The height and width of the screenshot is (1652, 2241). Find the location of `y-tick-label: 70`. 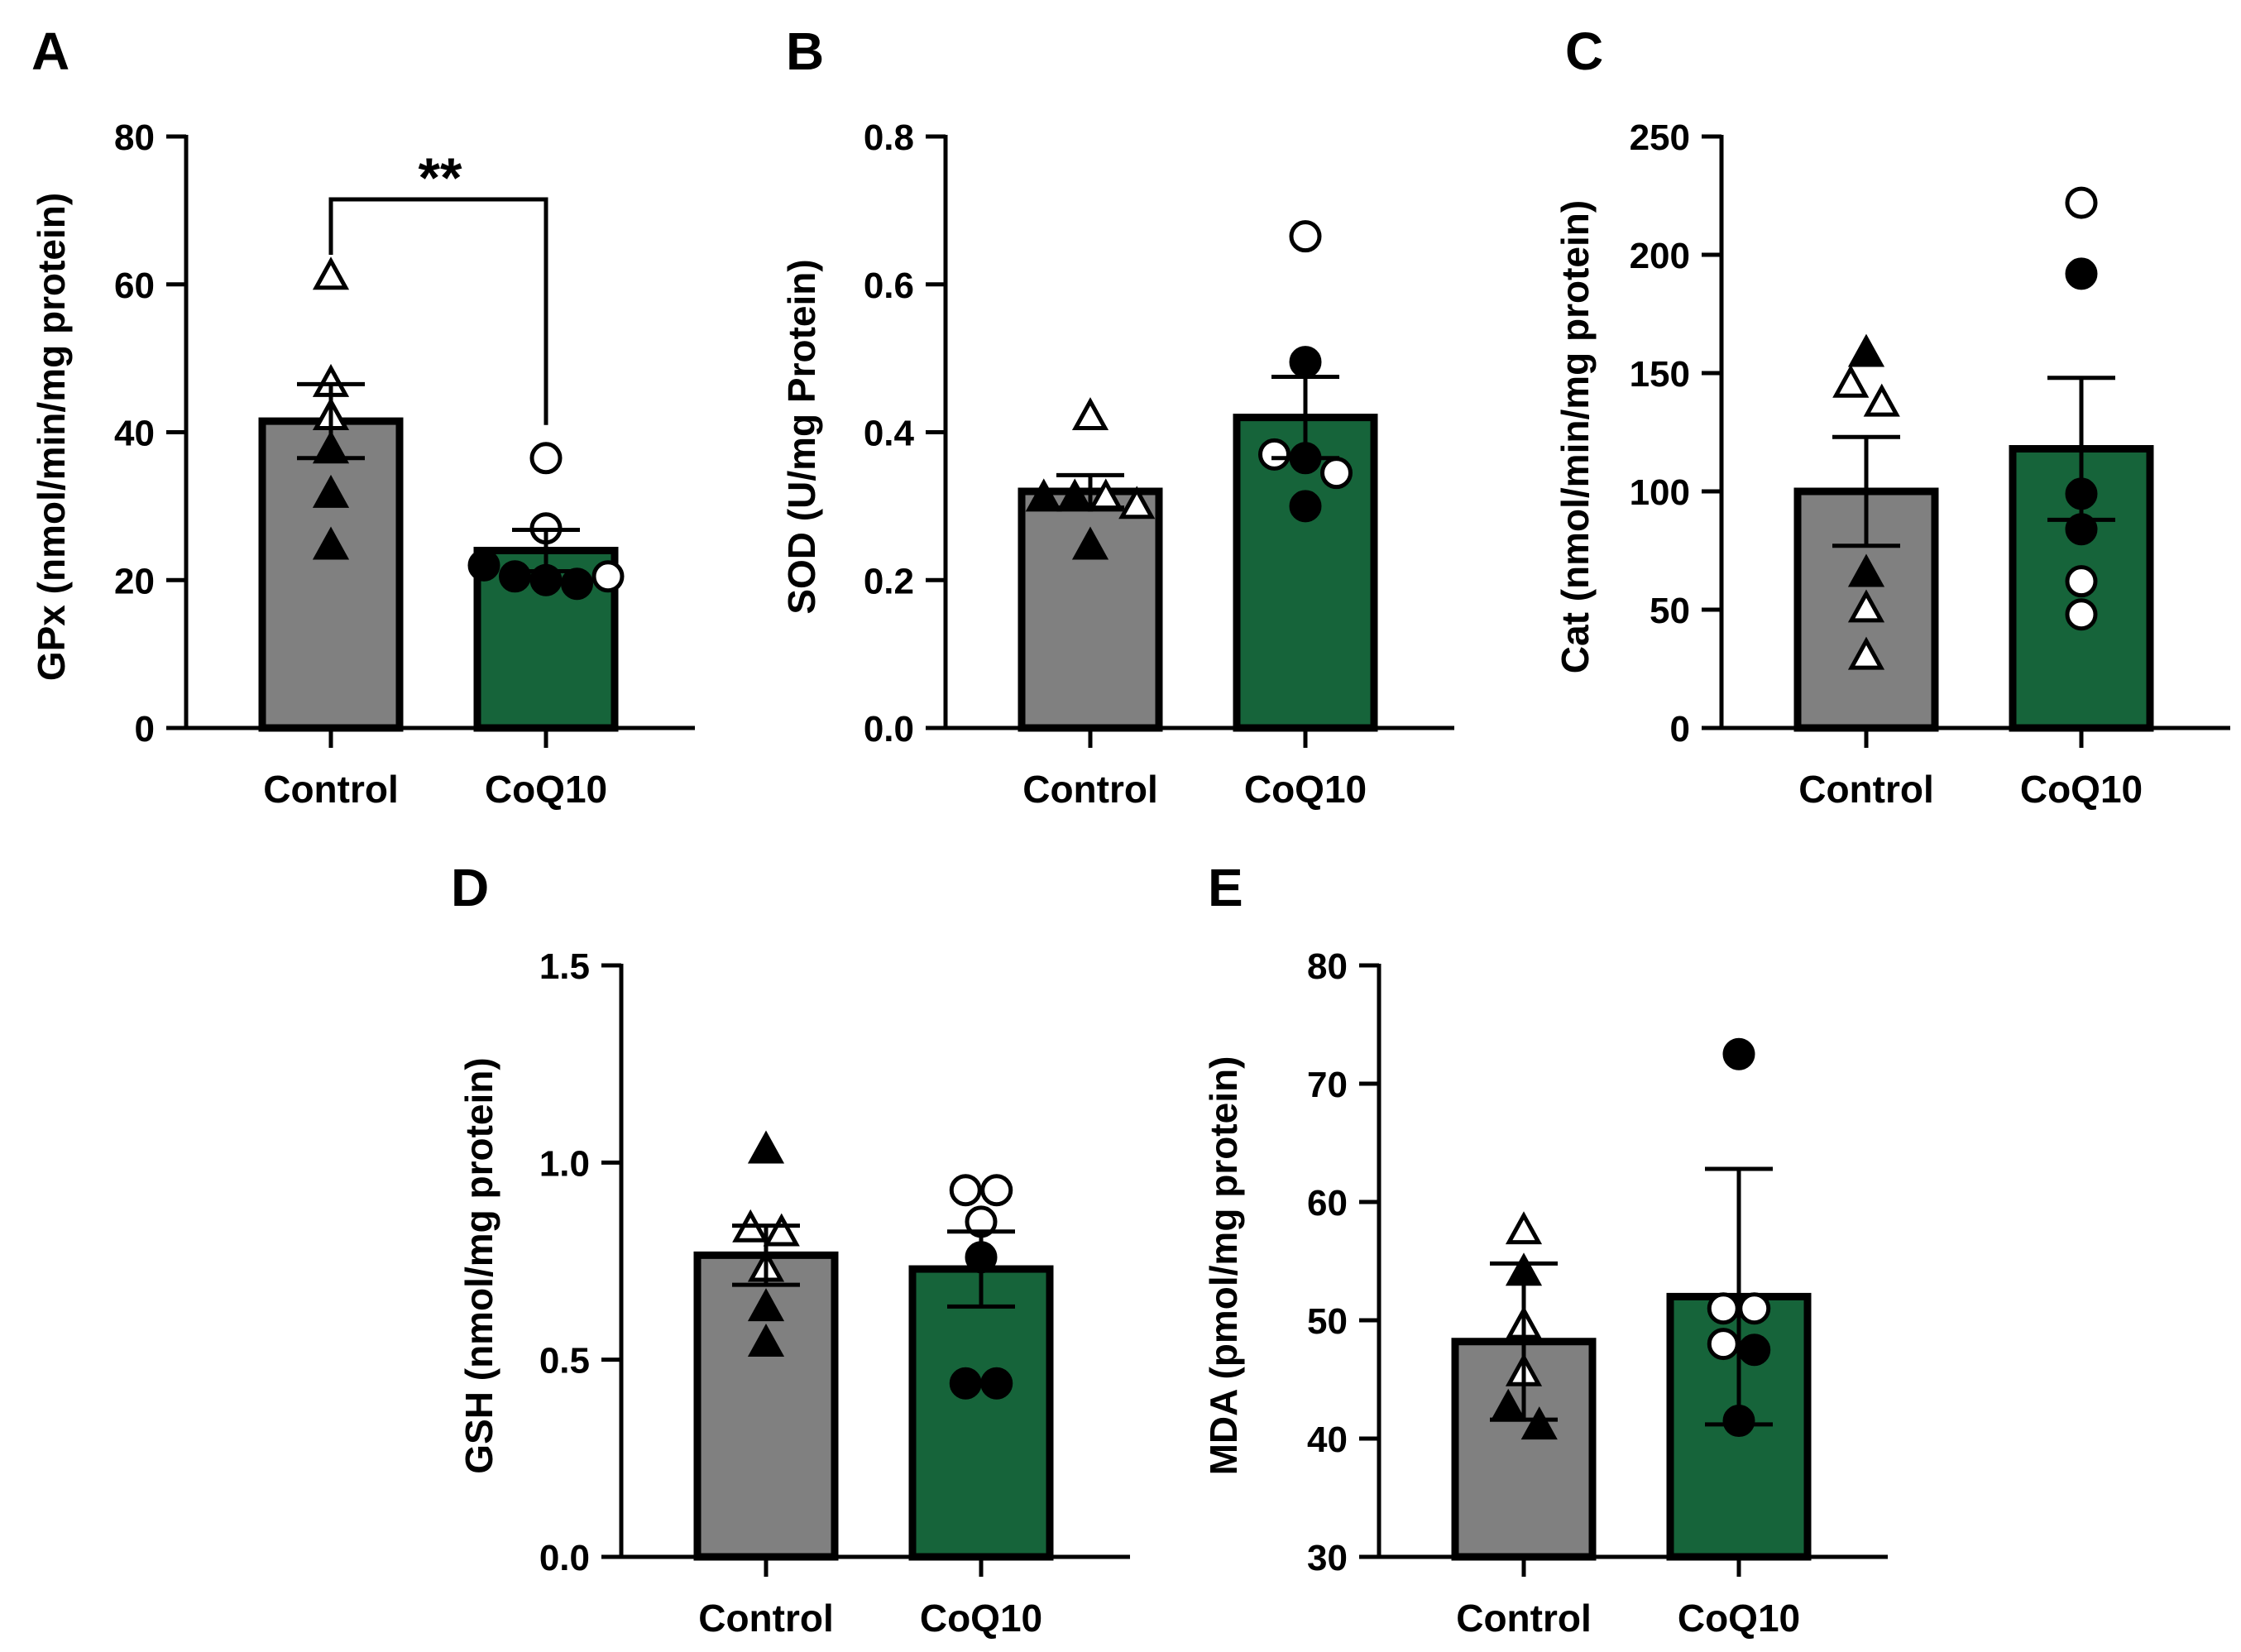

y-tick-label: 70 is located at coordinates (1327, 1085).